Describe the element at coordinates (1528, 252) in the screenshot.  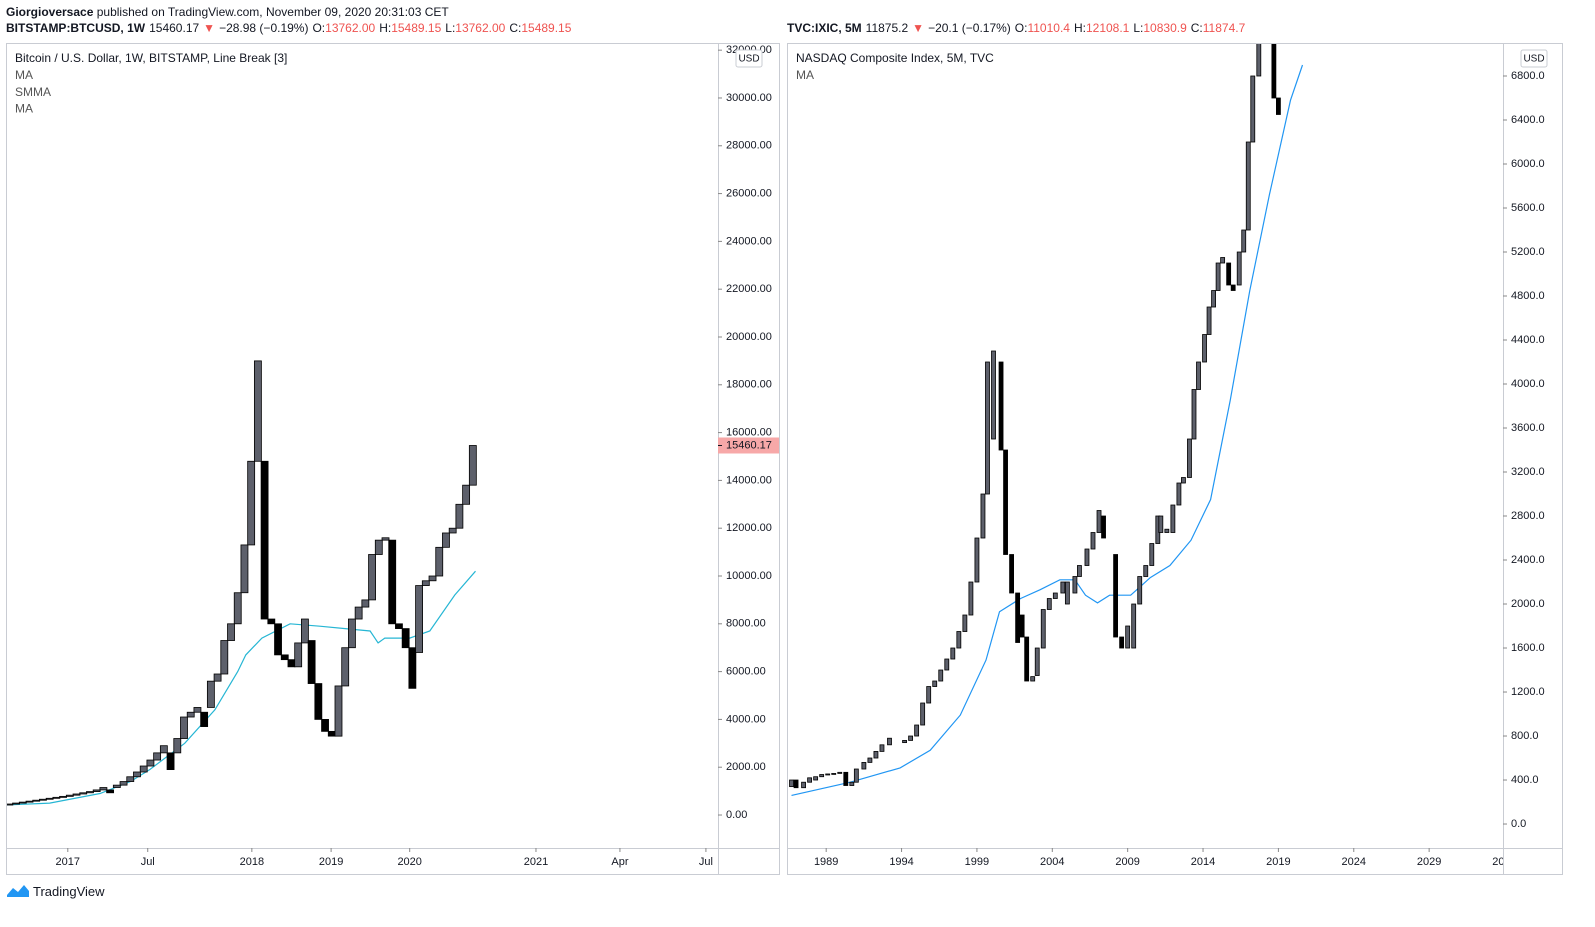
I see `y-tick-label: 5200.0` at that location.